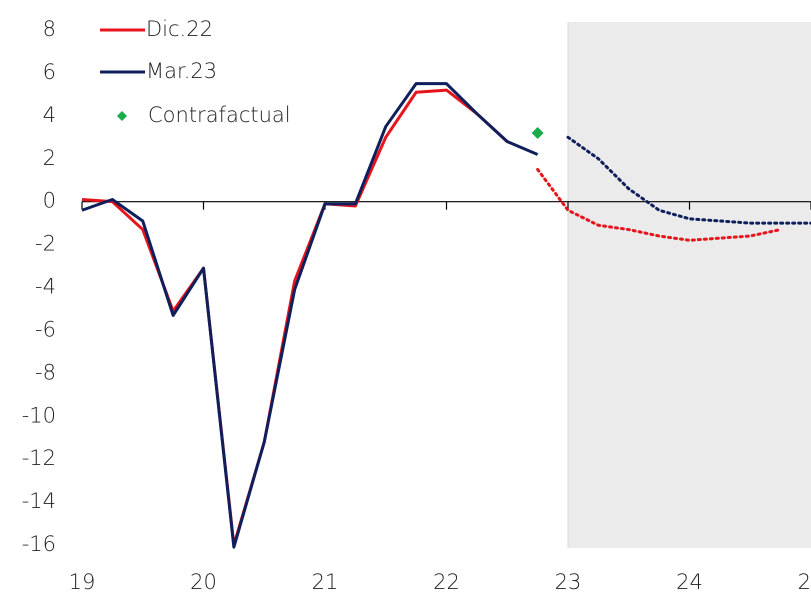  I want to click on y-tick-label: 0, so click(49, 201).